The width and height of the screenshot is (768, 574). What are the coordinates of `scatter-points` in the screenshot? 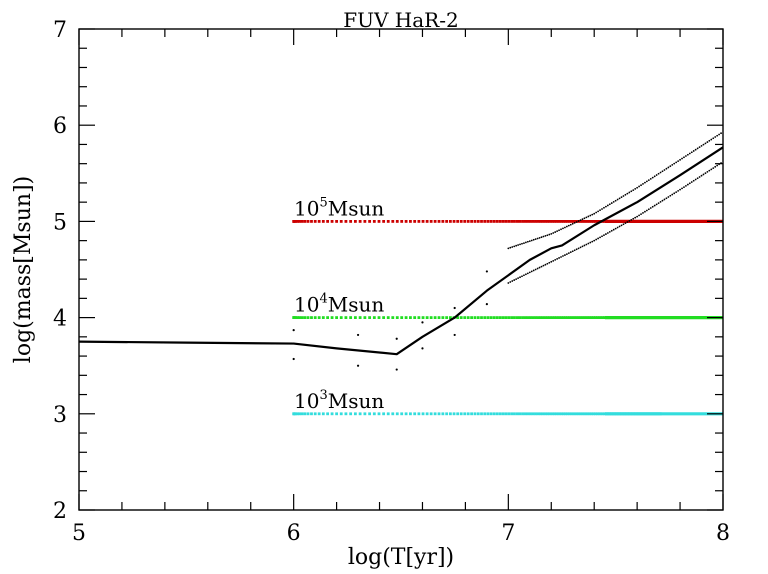 It's located at (390, 320).